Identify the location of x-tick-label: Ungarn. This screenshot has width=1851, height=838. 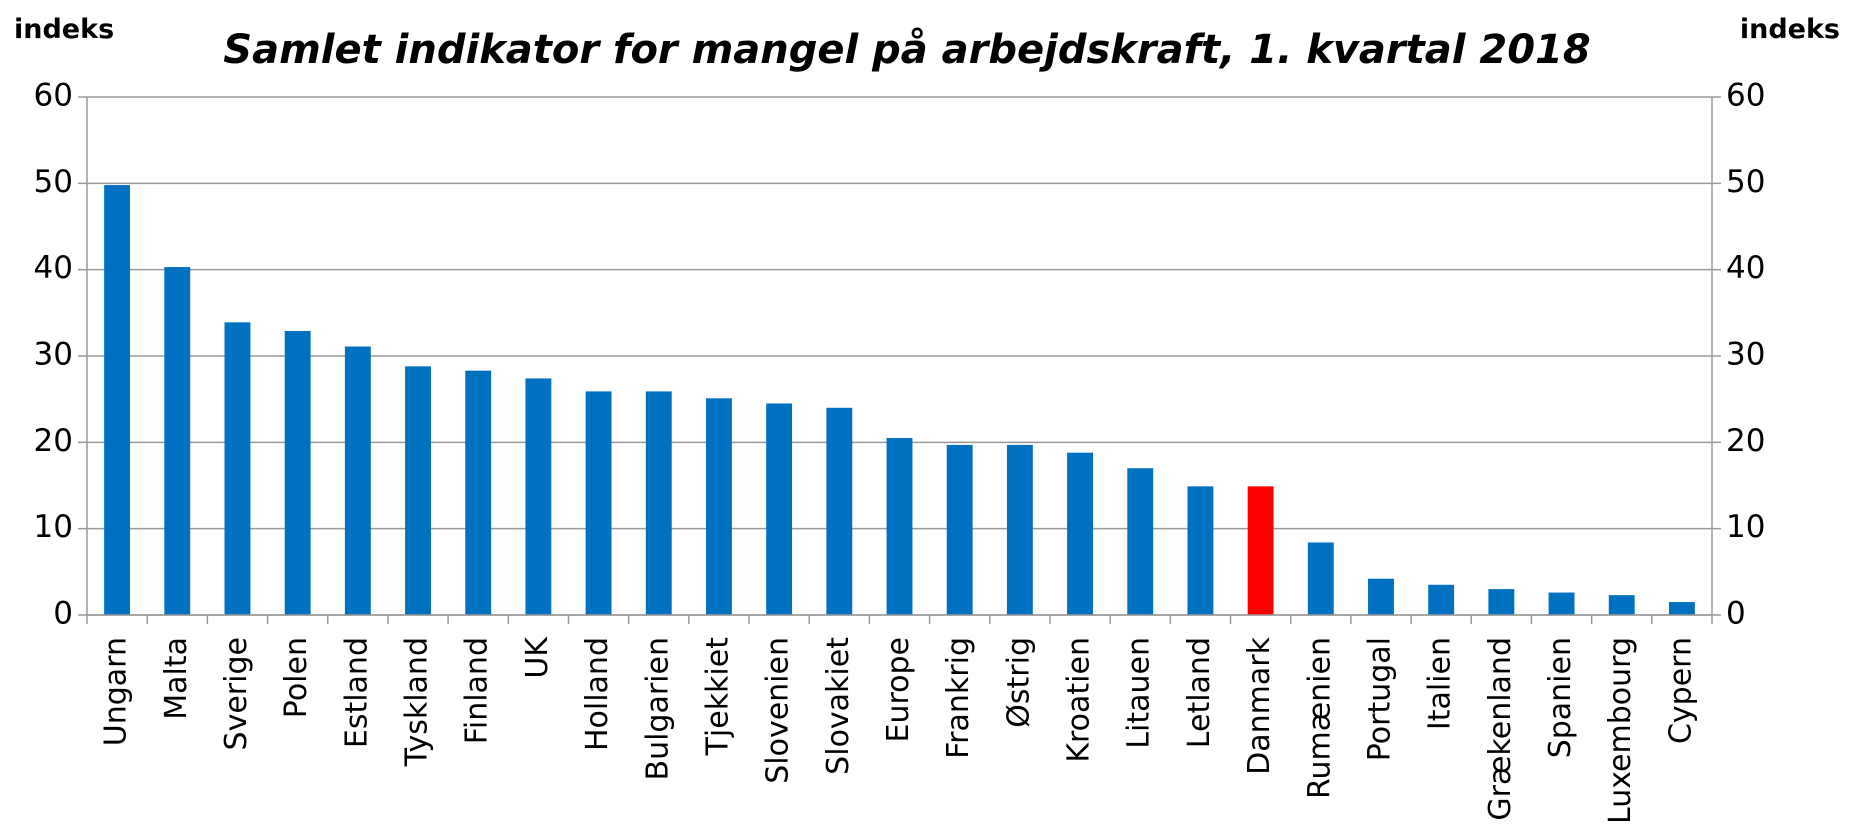
(116, 691).